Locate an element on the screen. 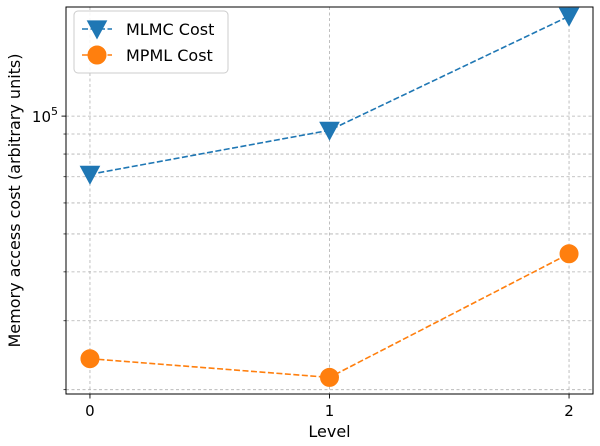 This screenshot has height=446, width=600. legend: MLMC Cost MPML Cost is located at coordinates (151, 42).